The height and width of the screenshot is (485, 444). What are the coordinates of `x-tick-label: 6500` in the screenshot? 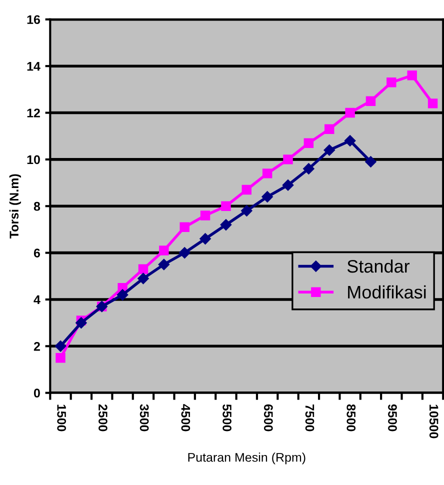 It's located at (268, 418).